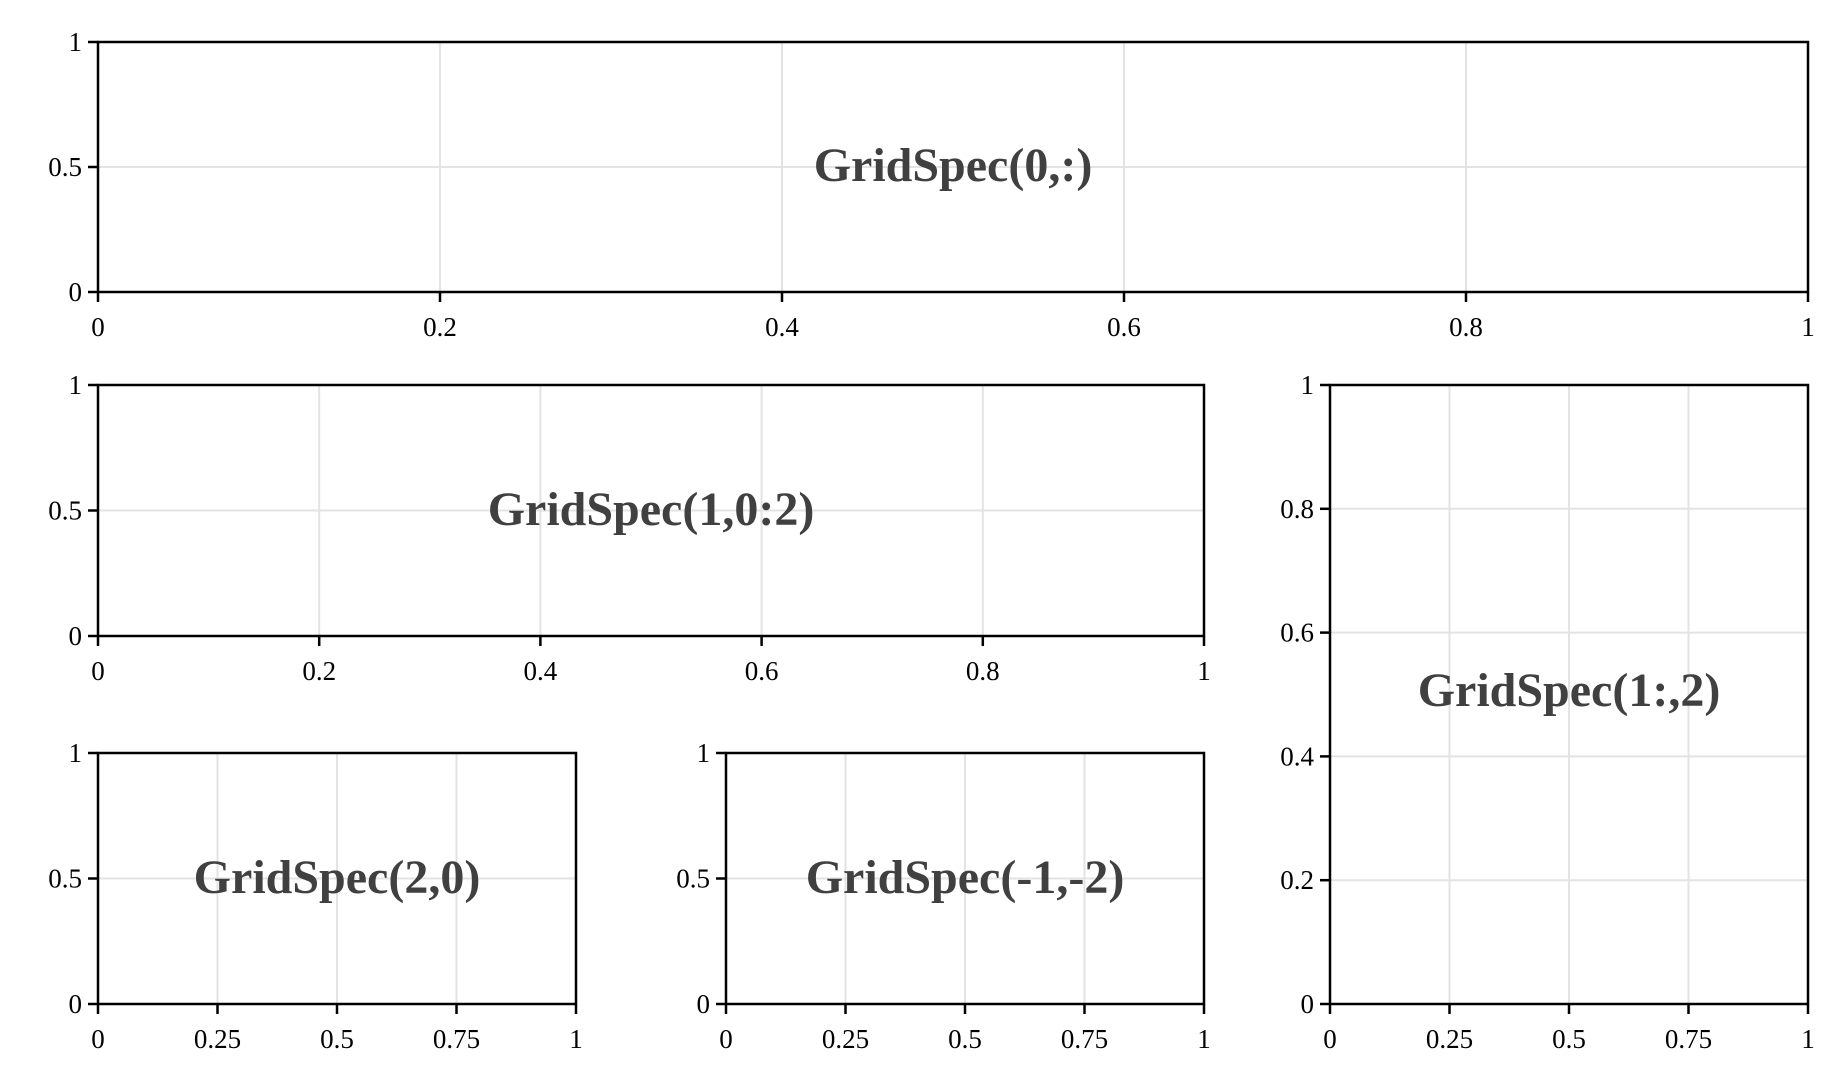 The image size is (1835, 1084). I want to click on y-tick-label: 0.6, so click(1297, 633).